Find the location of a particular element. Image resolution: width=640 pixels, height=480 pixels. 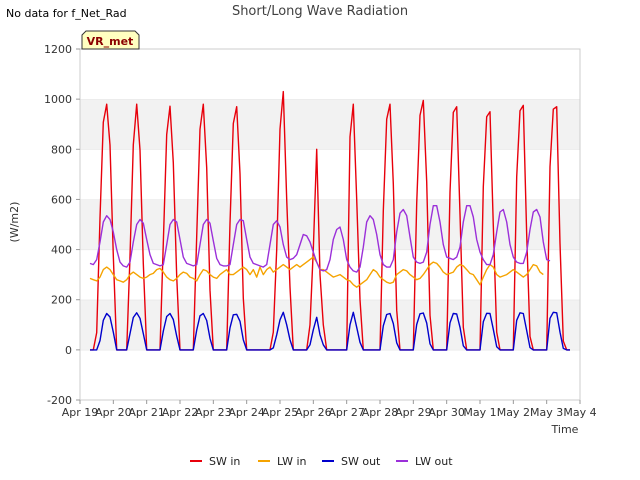

y-axis: -200 0 200 400 600 800 1000 1200 is located at coordinates (62, 225).